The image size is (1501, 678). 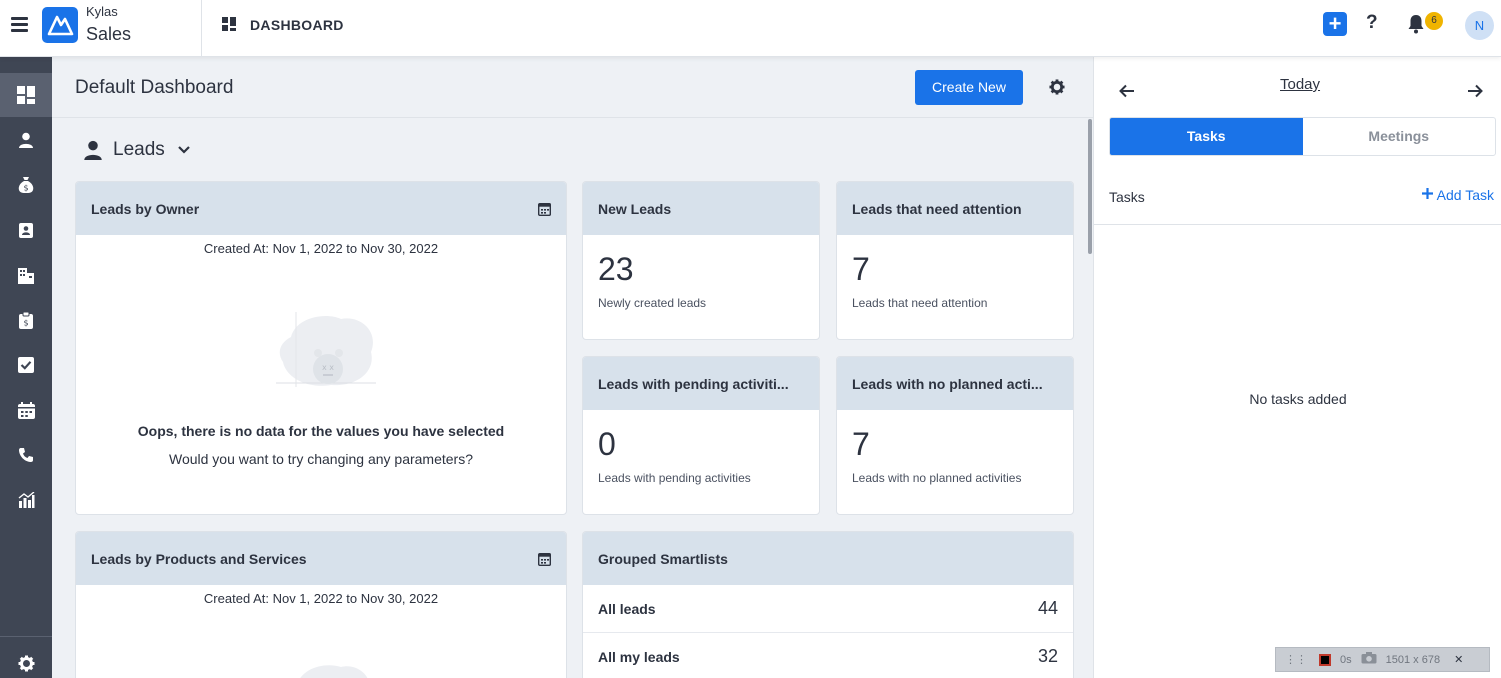 I want to click on card-title: Grouped Smartlists, so click(x=663, y=558).